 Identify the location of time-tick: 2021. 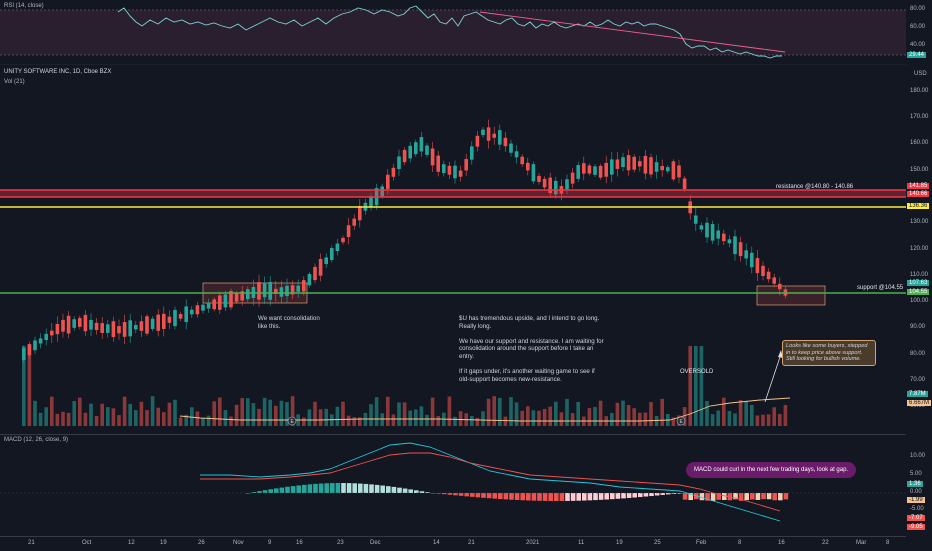
(533, 543).